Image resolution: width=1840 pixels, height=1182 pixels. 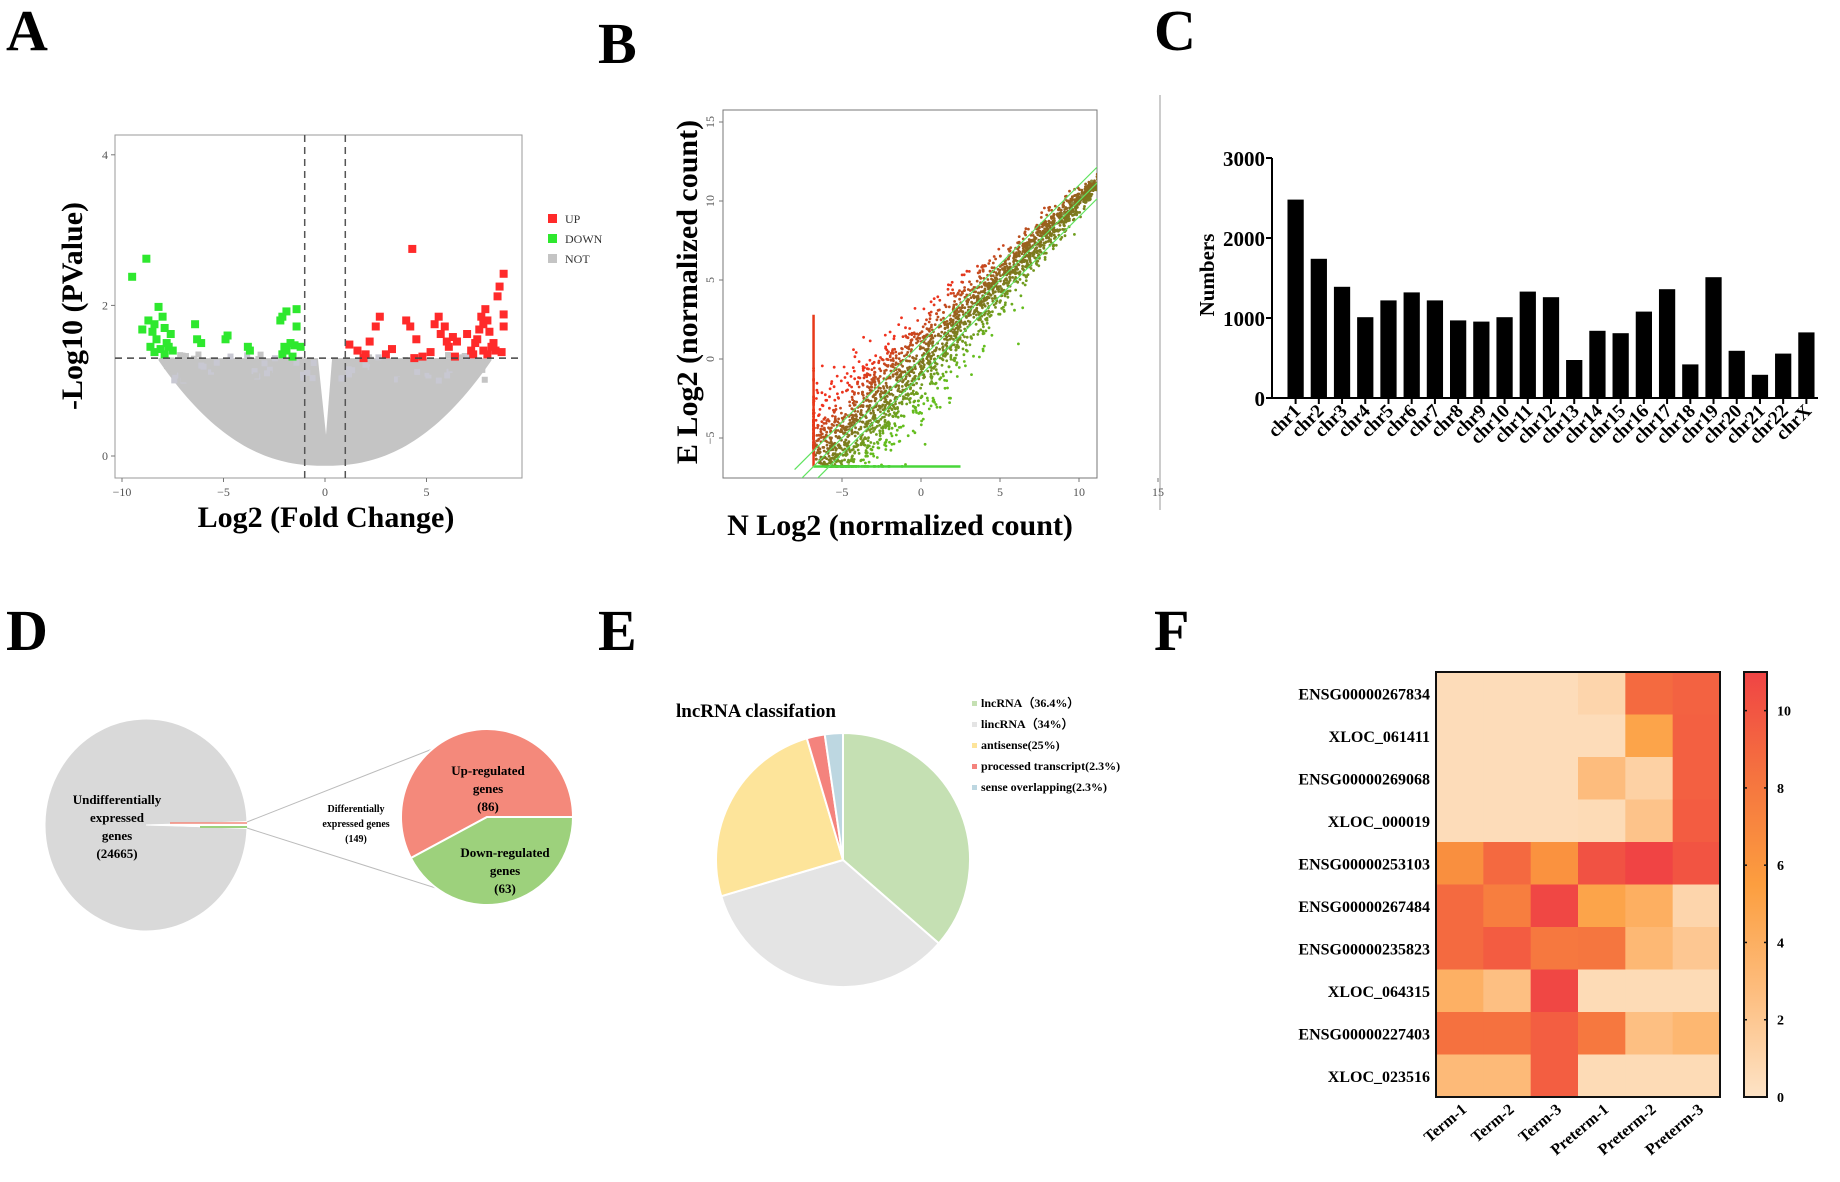 I want to click on bar-chr15, so click(x=1620, y=365).